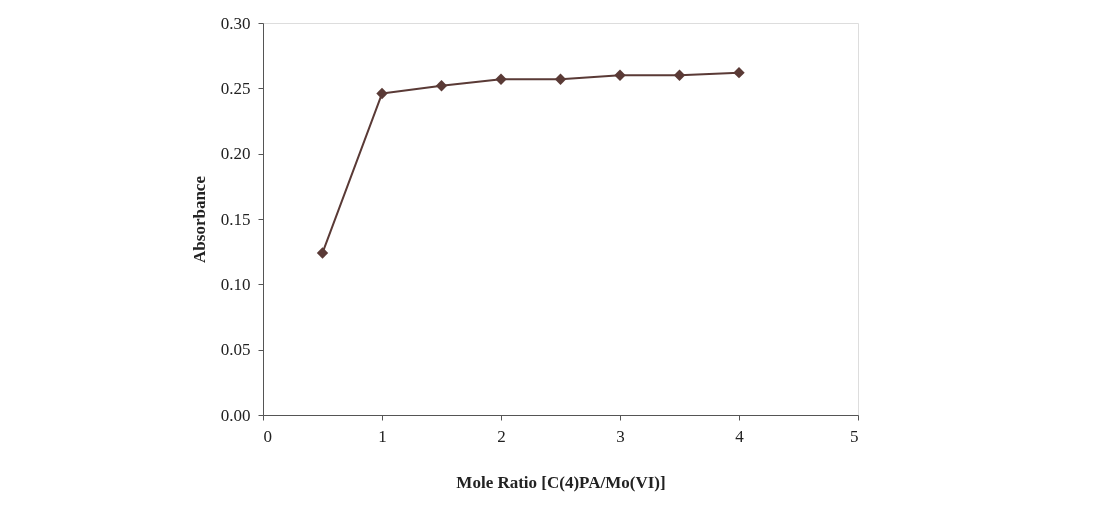 The height and width of the screenshot is (514, 1107). What do you see at coordinates (235, 284) in the screenshot?
I see `y-tick-label: 0.10` at bounding box center [235, 284].